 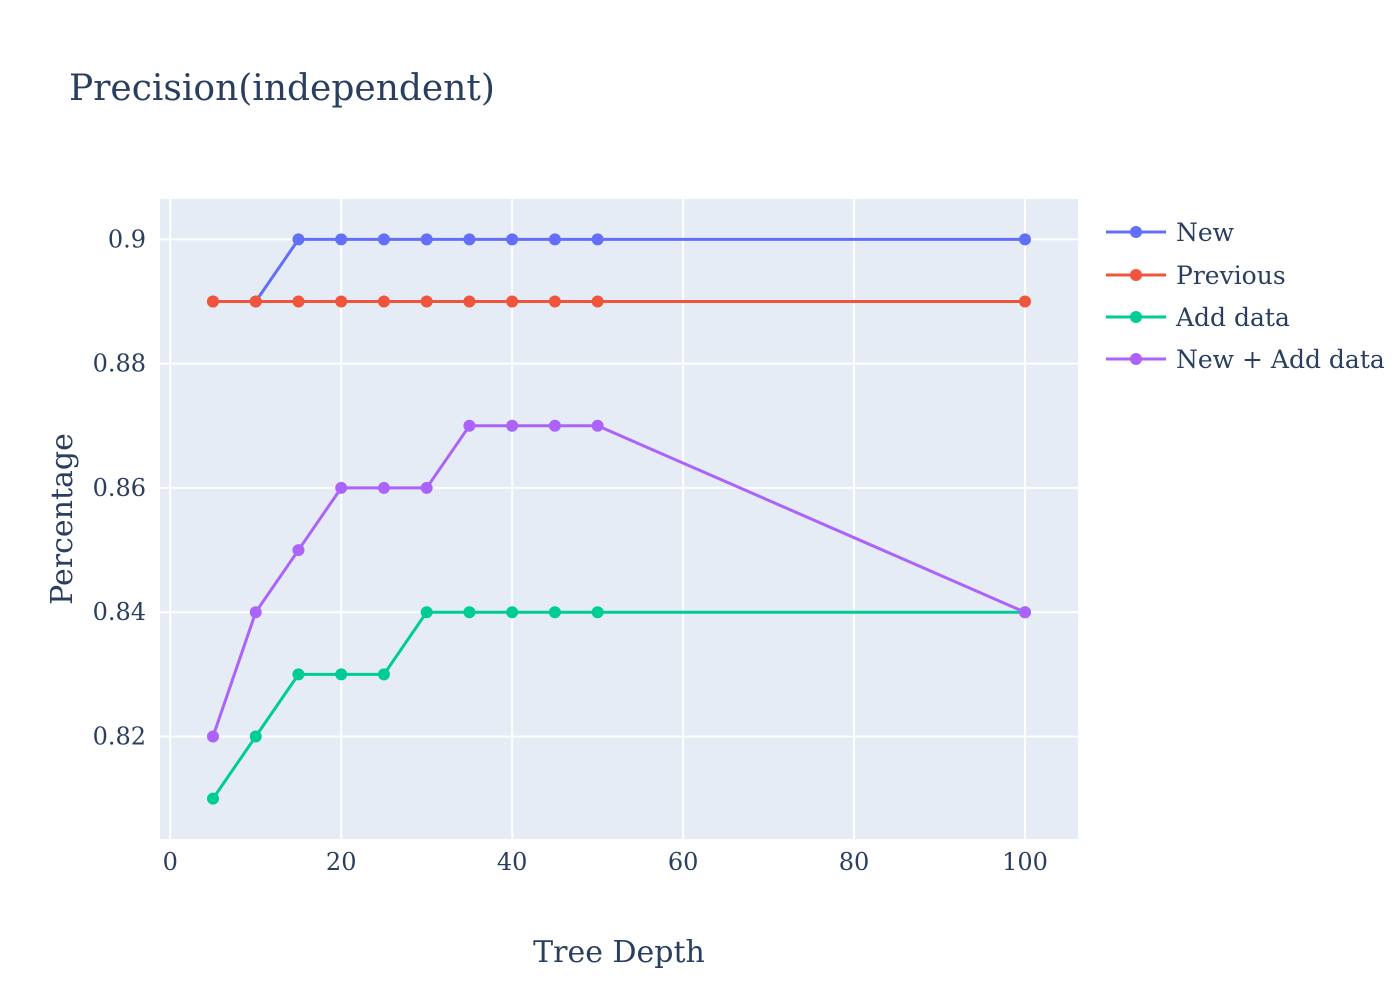 I want to click on series-previous, so click(x=619, y=301).